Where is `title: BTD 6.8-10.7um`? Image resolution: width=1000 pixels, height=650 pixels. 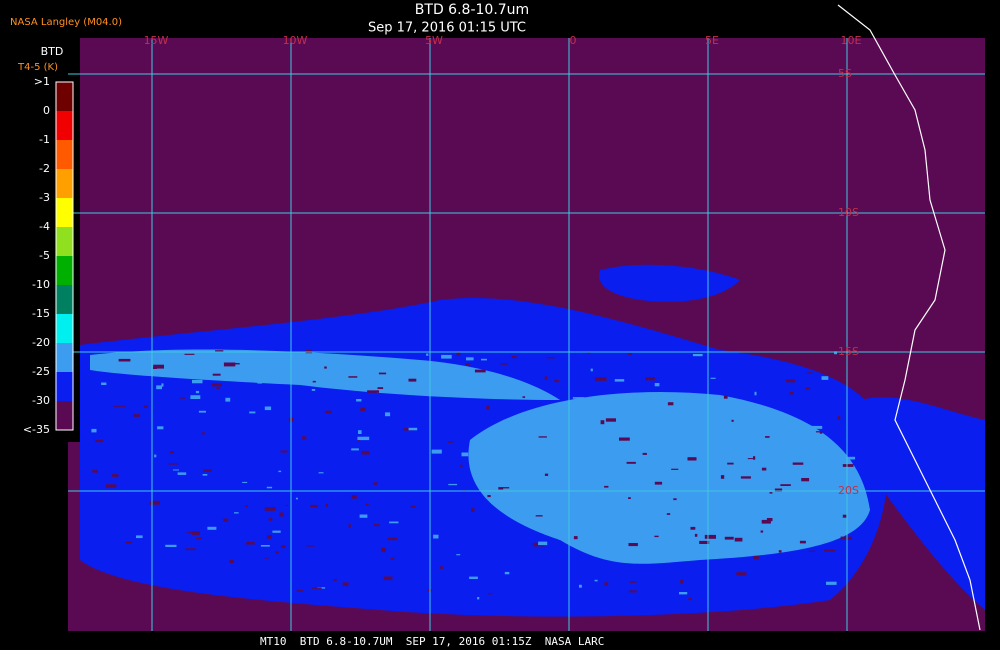 title: BTD 6.8-10.7um is located at coordinates (472, 10).